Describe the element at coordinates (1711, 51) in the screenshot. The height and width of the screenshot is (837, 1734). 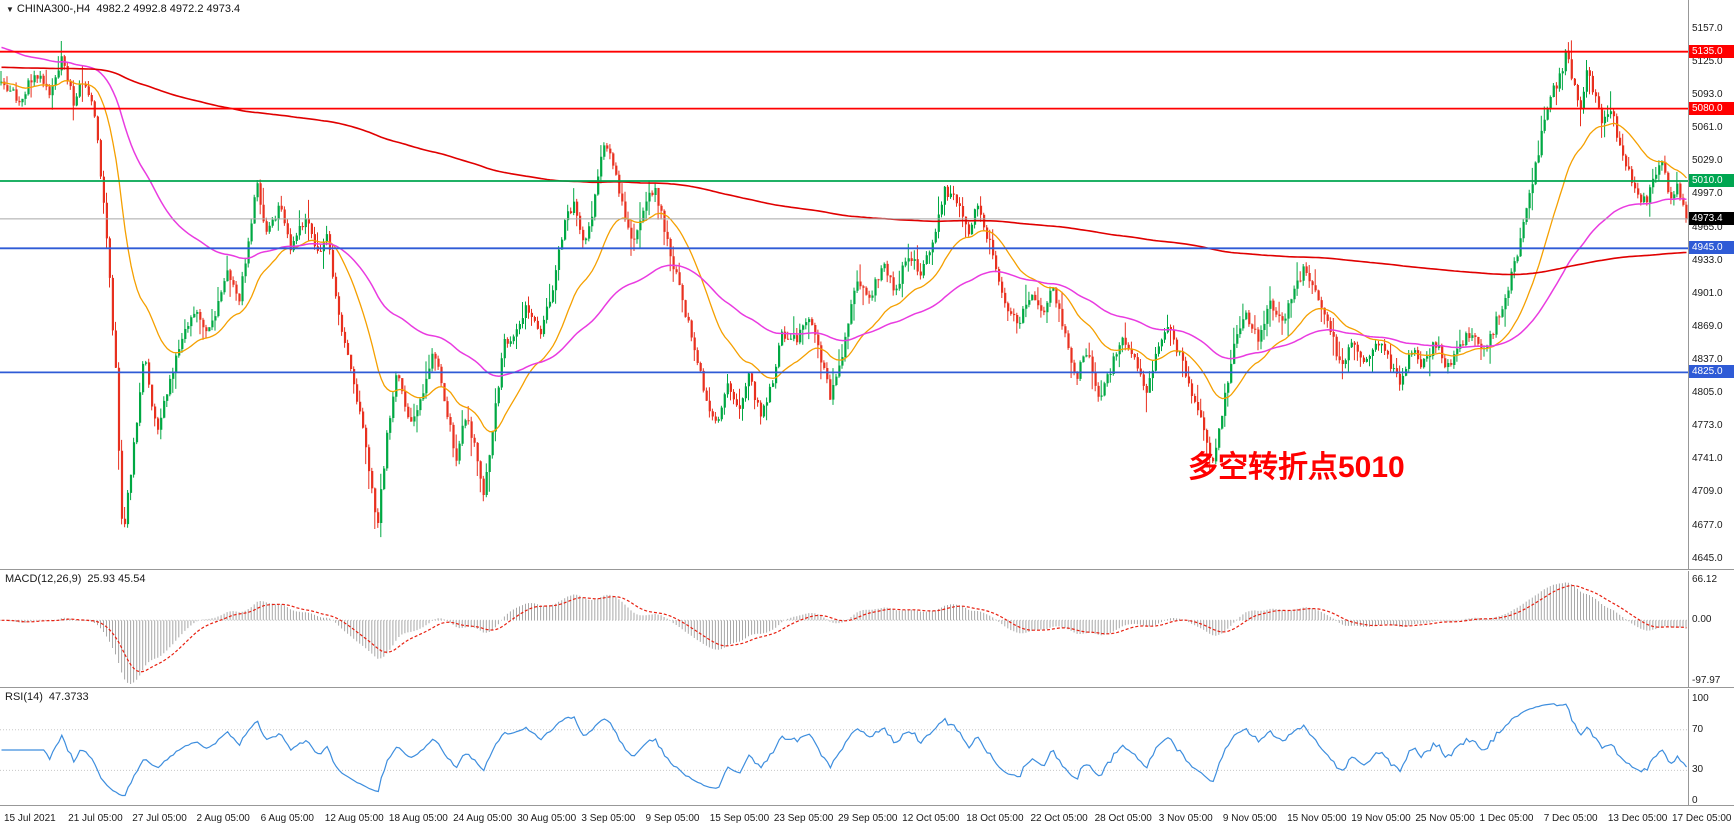
I see `resistance-price-badge: 5135.0` at that location.